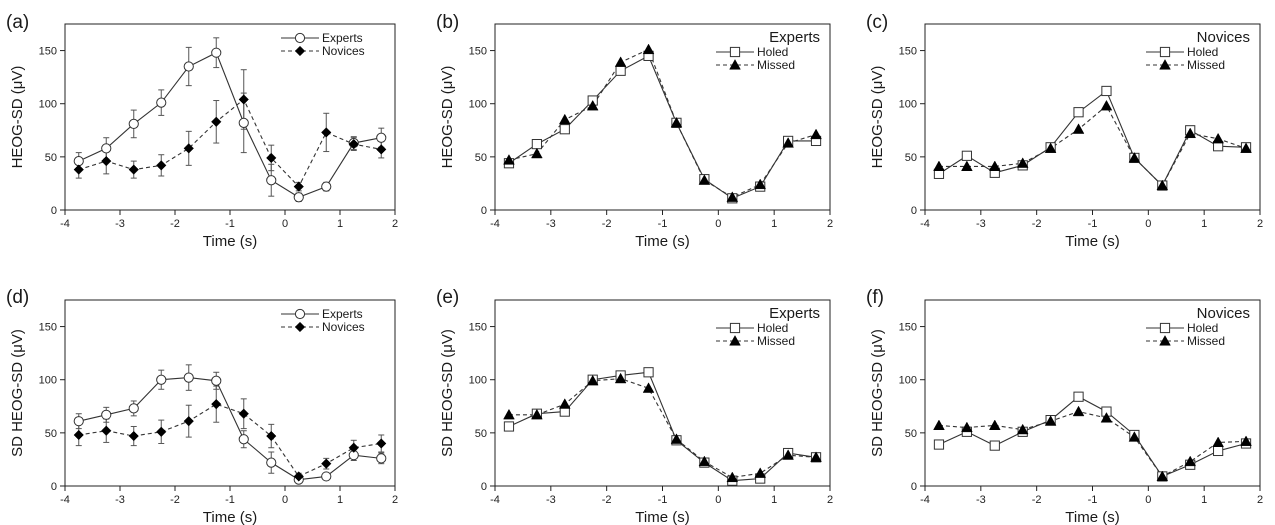  Describe the element at coordinates (1148, 224) in the screenshot. I see `x-tick-label: 0` at that location.